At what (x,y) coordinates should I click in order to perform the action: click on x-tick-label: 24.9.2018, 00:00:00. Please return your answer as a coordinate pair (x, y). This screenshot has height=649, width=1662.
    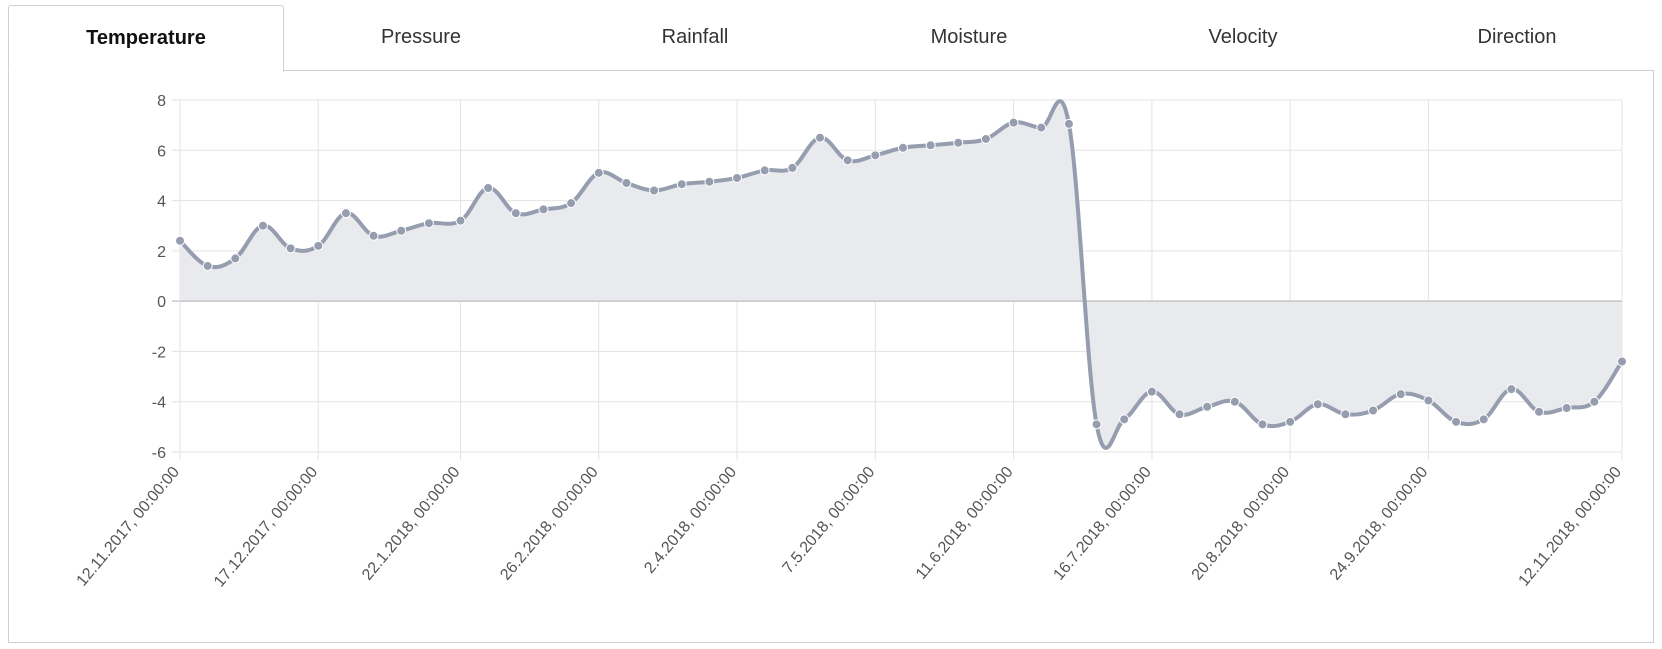
    Looking at the image, I should click on (1379, 524).